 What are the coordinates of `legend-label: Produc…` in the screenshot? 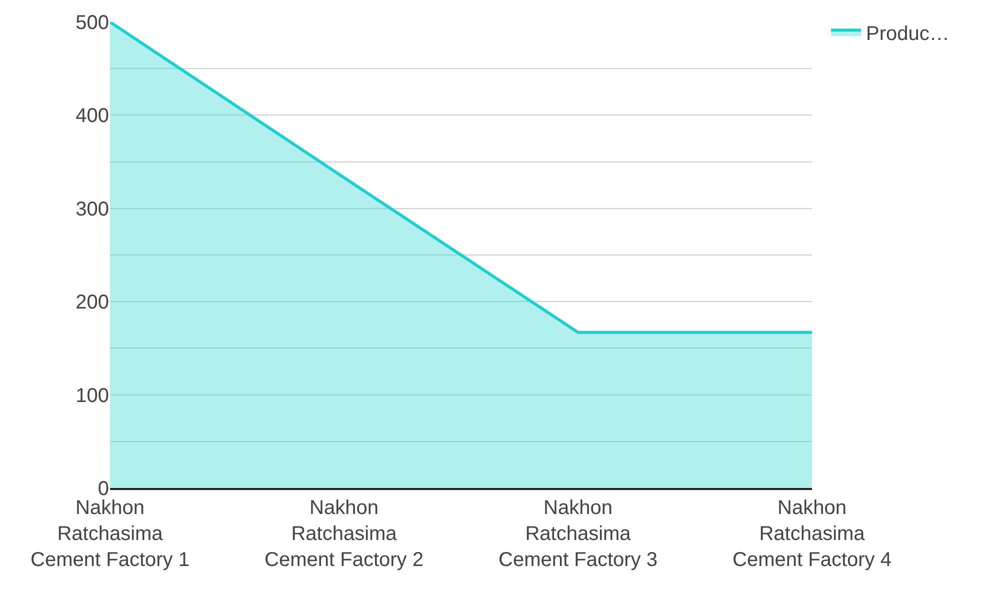 It's located at (908, 33).